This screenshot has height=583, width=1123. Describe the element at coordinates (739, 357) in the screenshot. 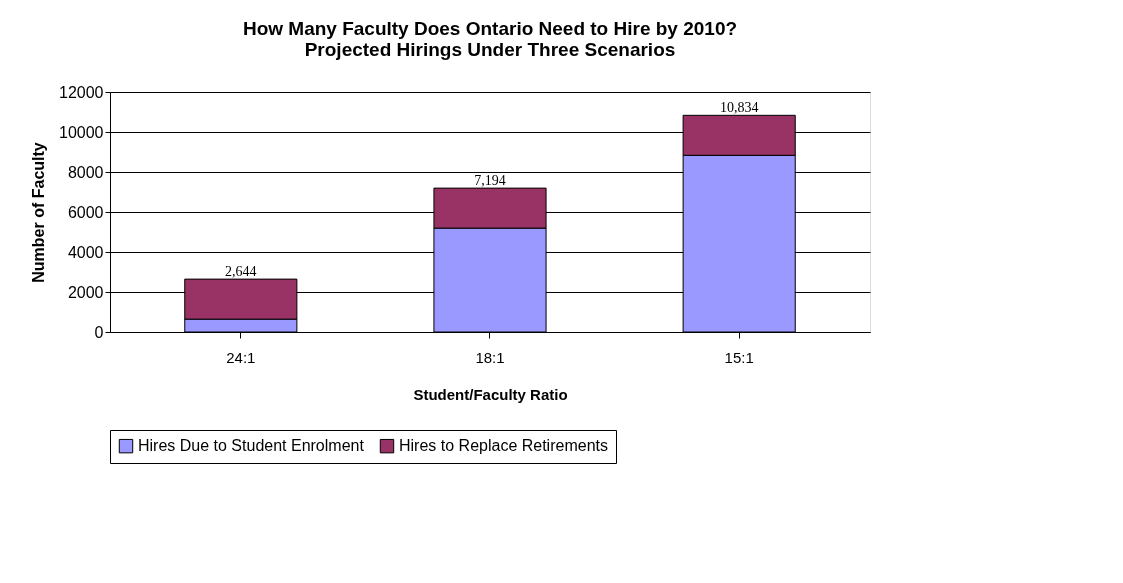

I see `x-tick-label: 15:1` at that location.